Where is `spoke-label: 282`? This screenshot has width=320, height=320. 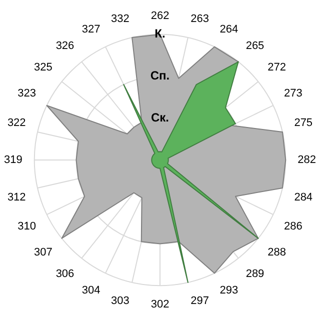 spoke-label: 282 is located at coordinates (307, 160).